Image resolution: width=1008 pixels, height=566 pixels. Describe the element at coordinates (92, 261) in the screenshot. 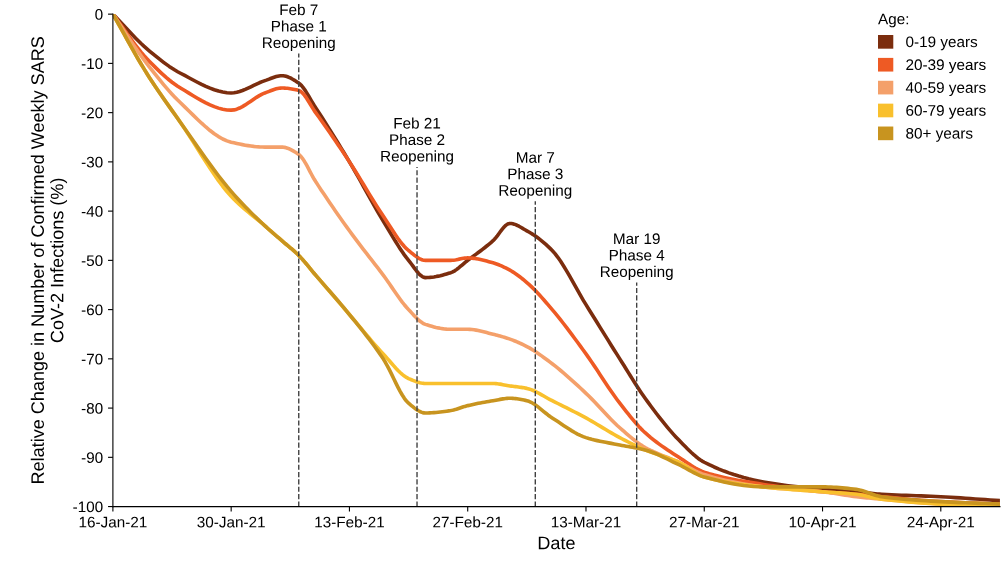

I see `y-tick-label: -50` at that location.